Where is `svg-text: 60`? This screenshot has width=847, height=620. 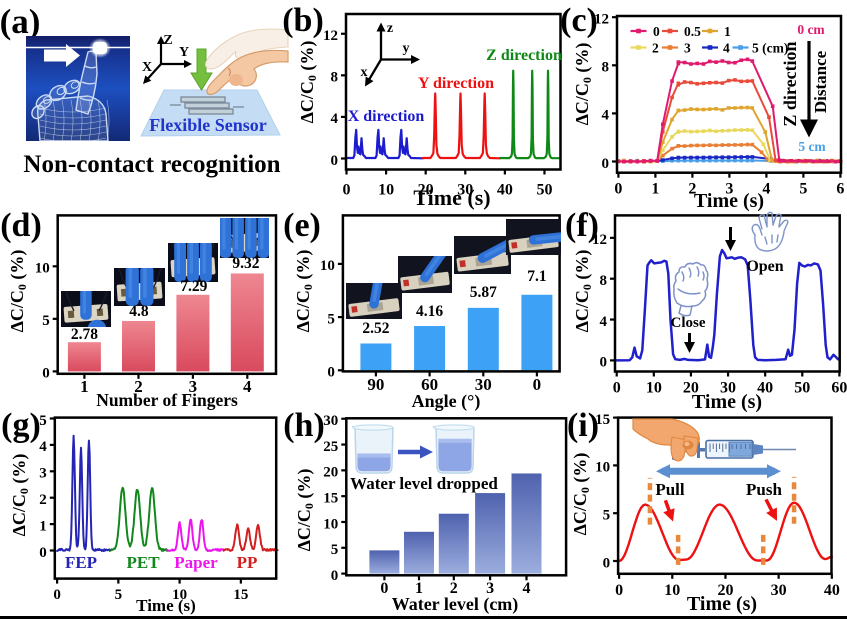
svg-text: 60 is located at coordinates (429, 384).